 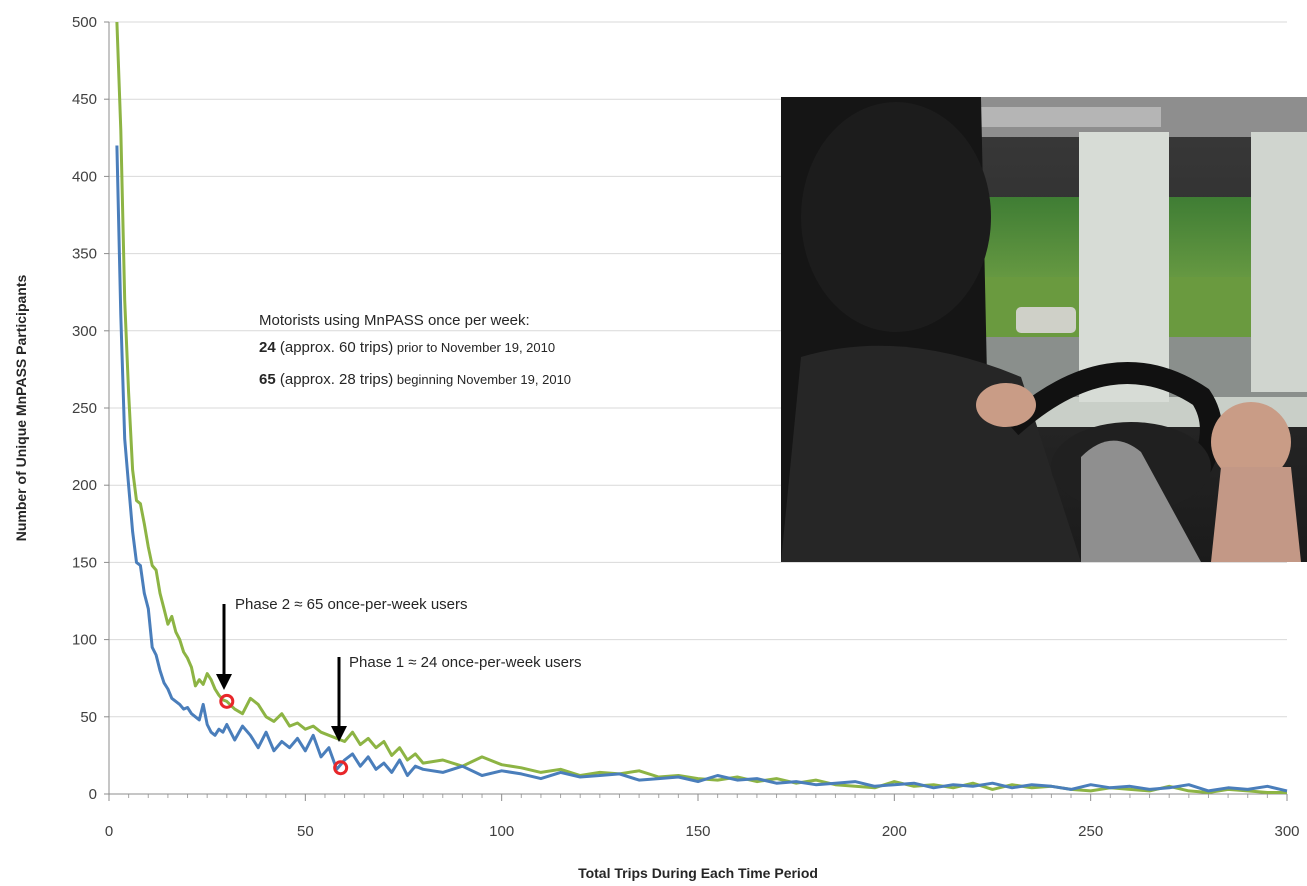 What do you see at coordinates (93, 794) in the screenshot?
I see `y-tick-label: 0` at bounding box center [93, 794].